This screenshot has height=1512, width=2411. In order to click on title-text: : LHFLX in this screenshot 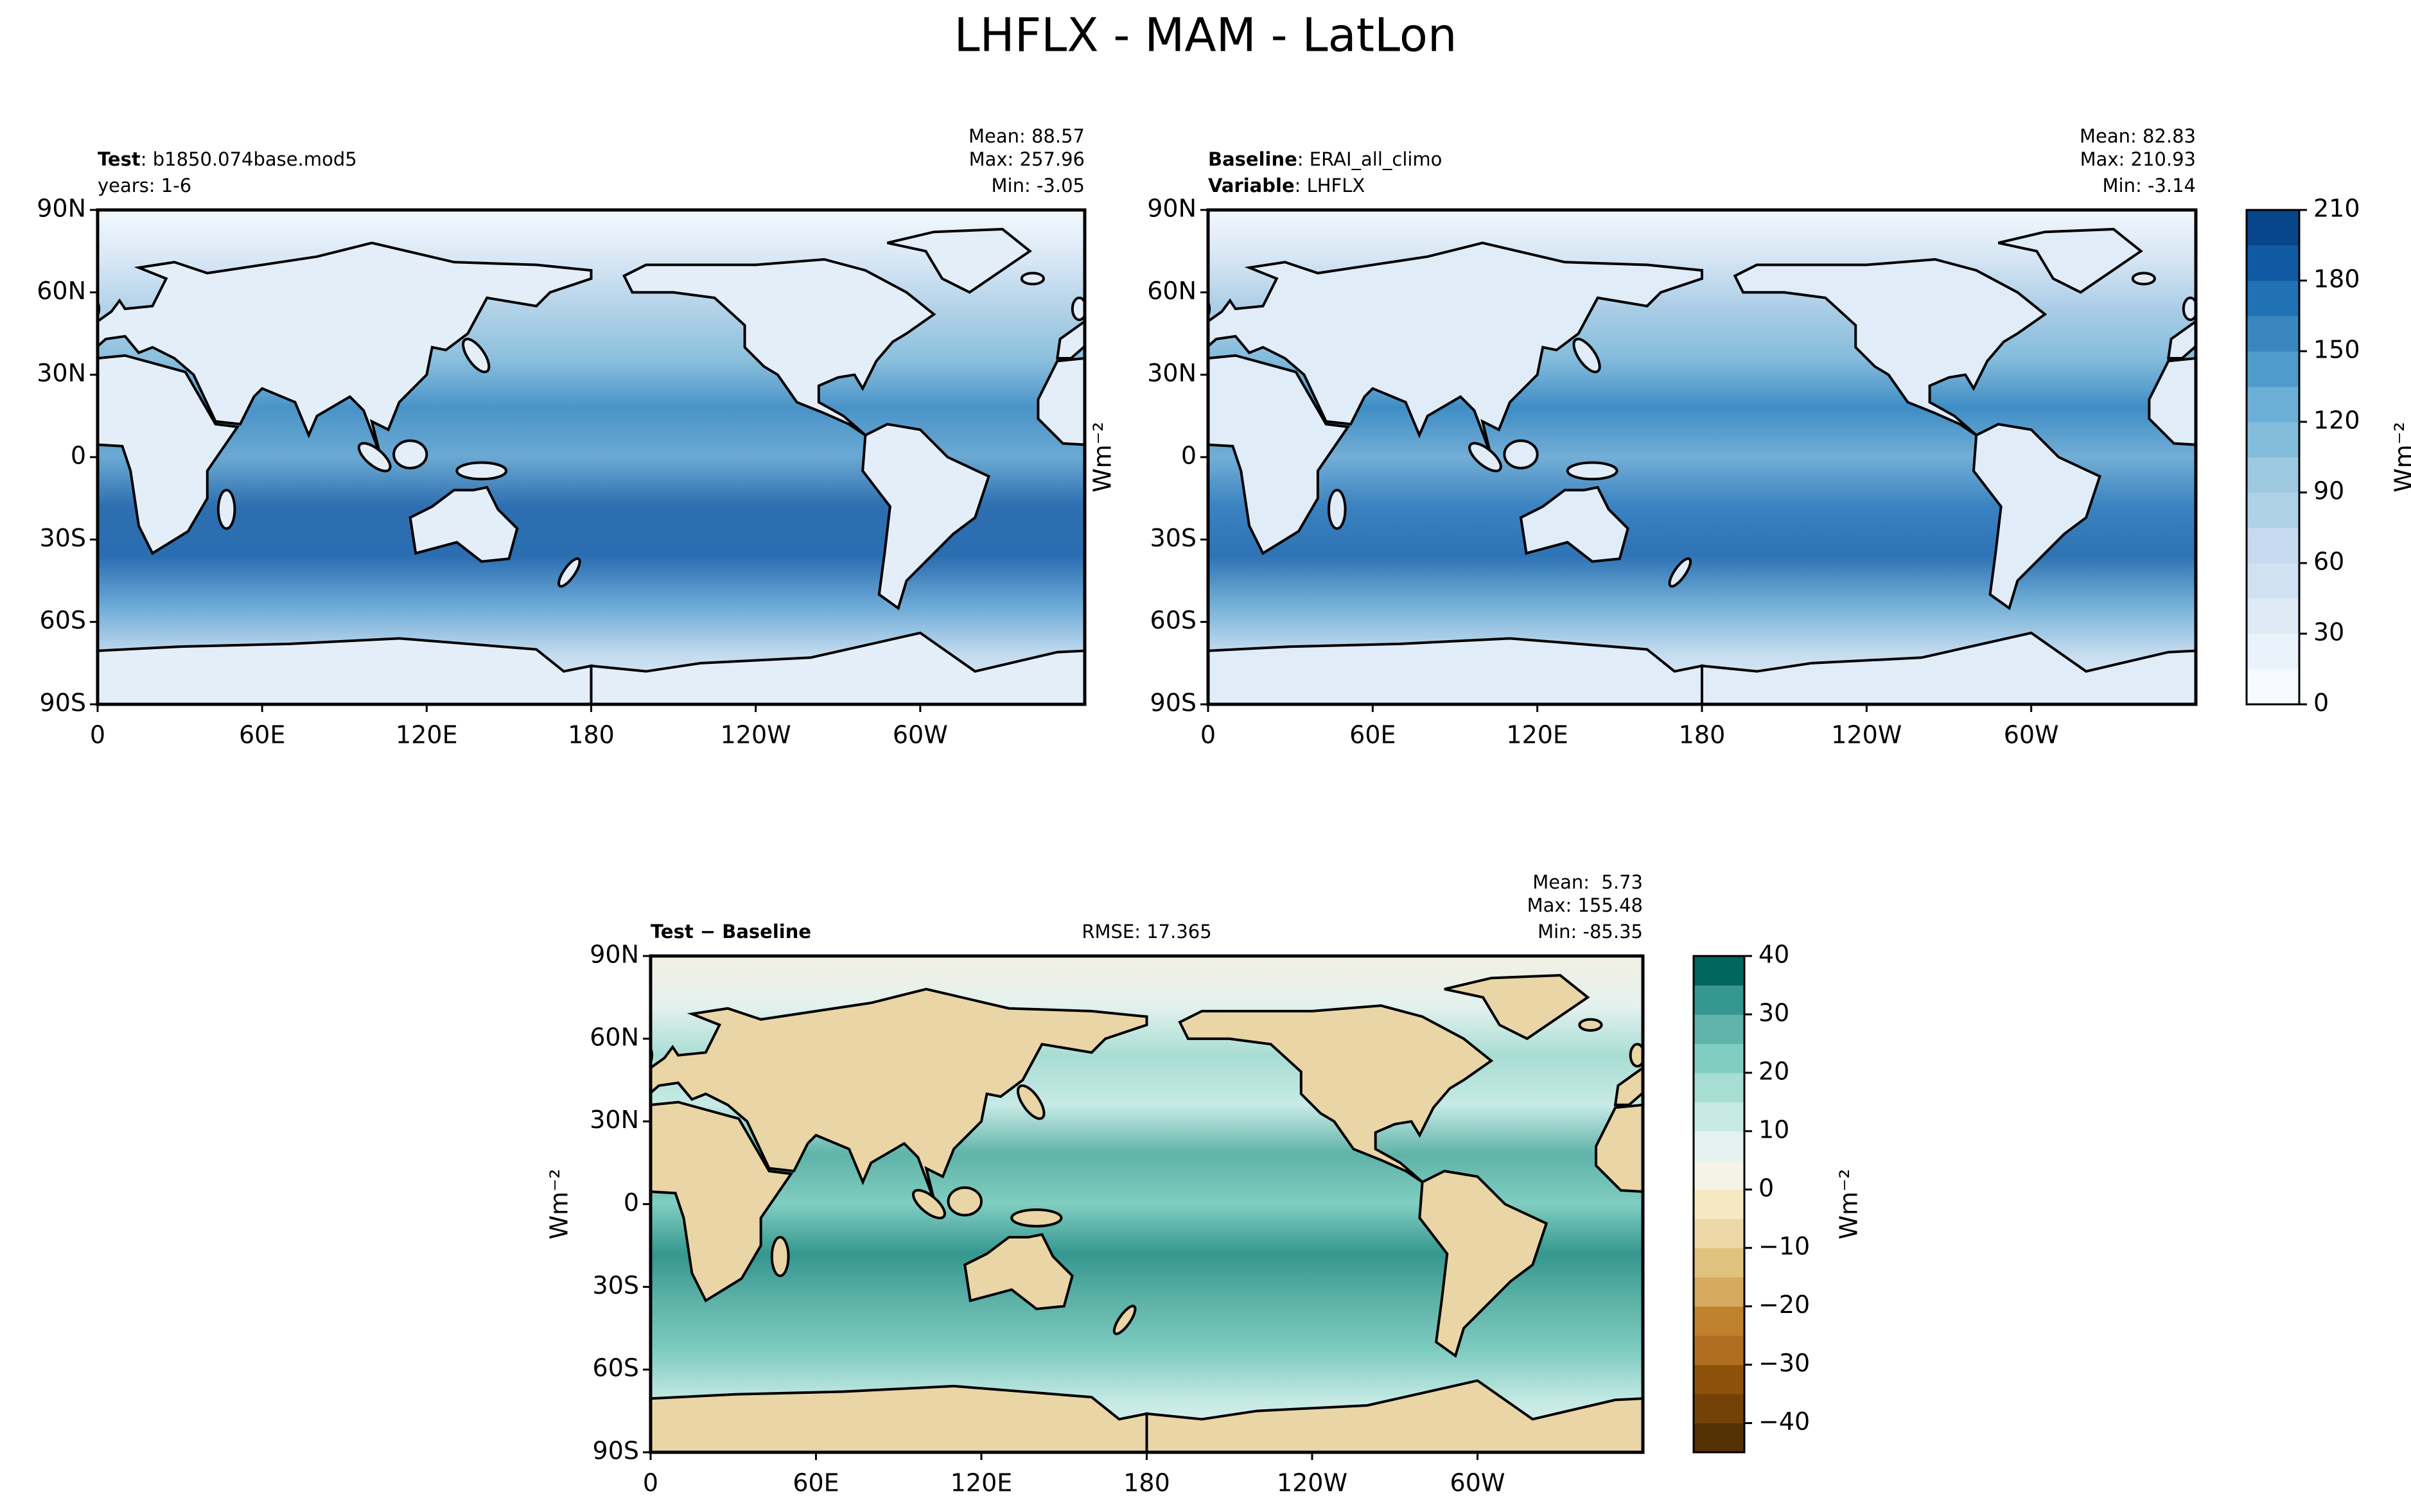, I will do `click(1330, 185)`.